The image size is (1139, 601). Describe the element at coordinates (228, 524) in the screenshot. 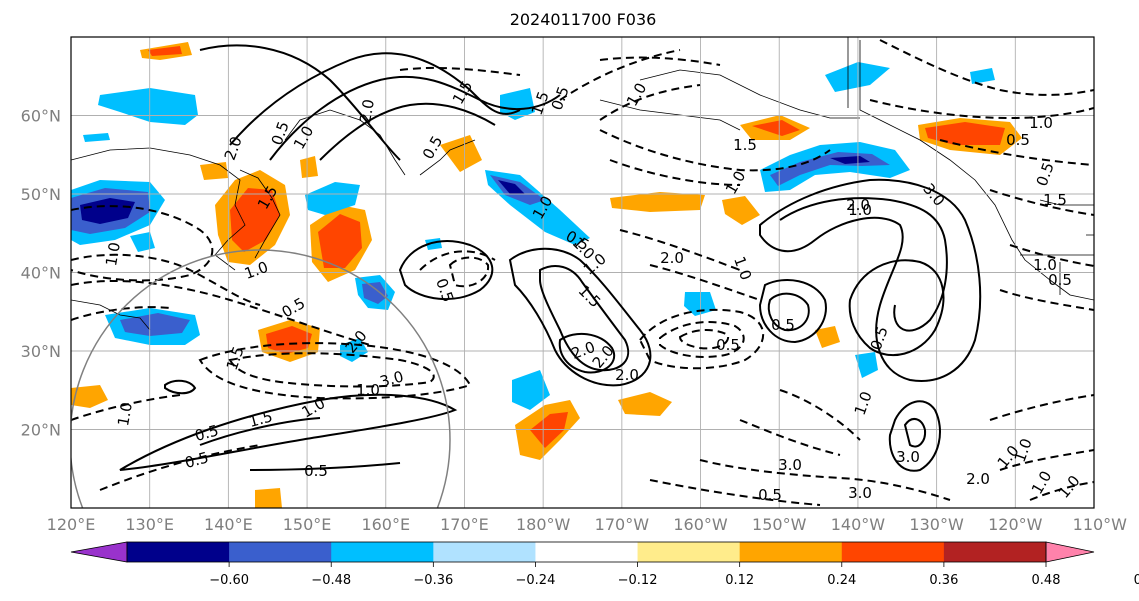

I see `lon-label: 140°E` at that location.